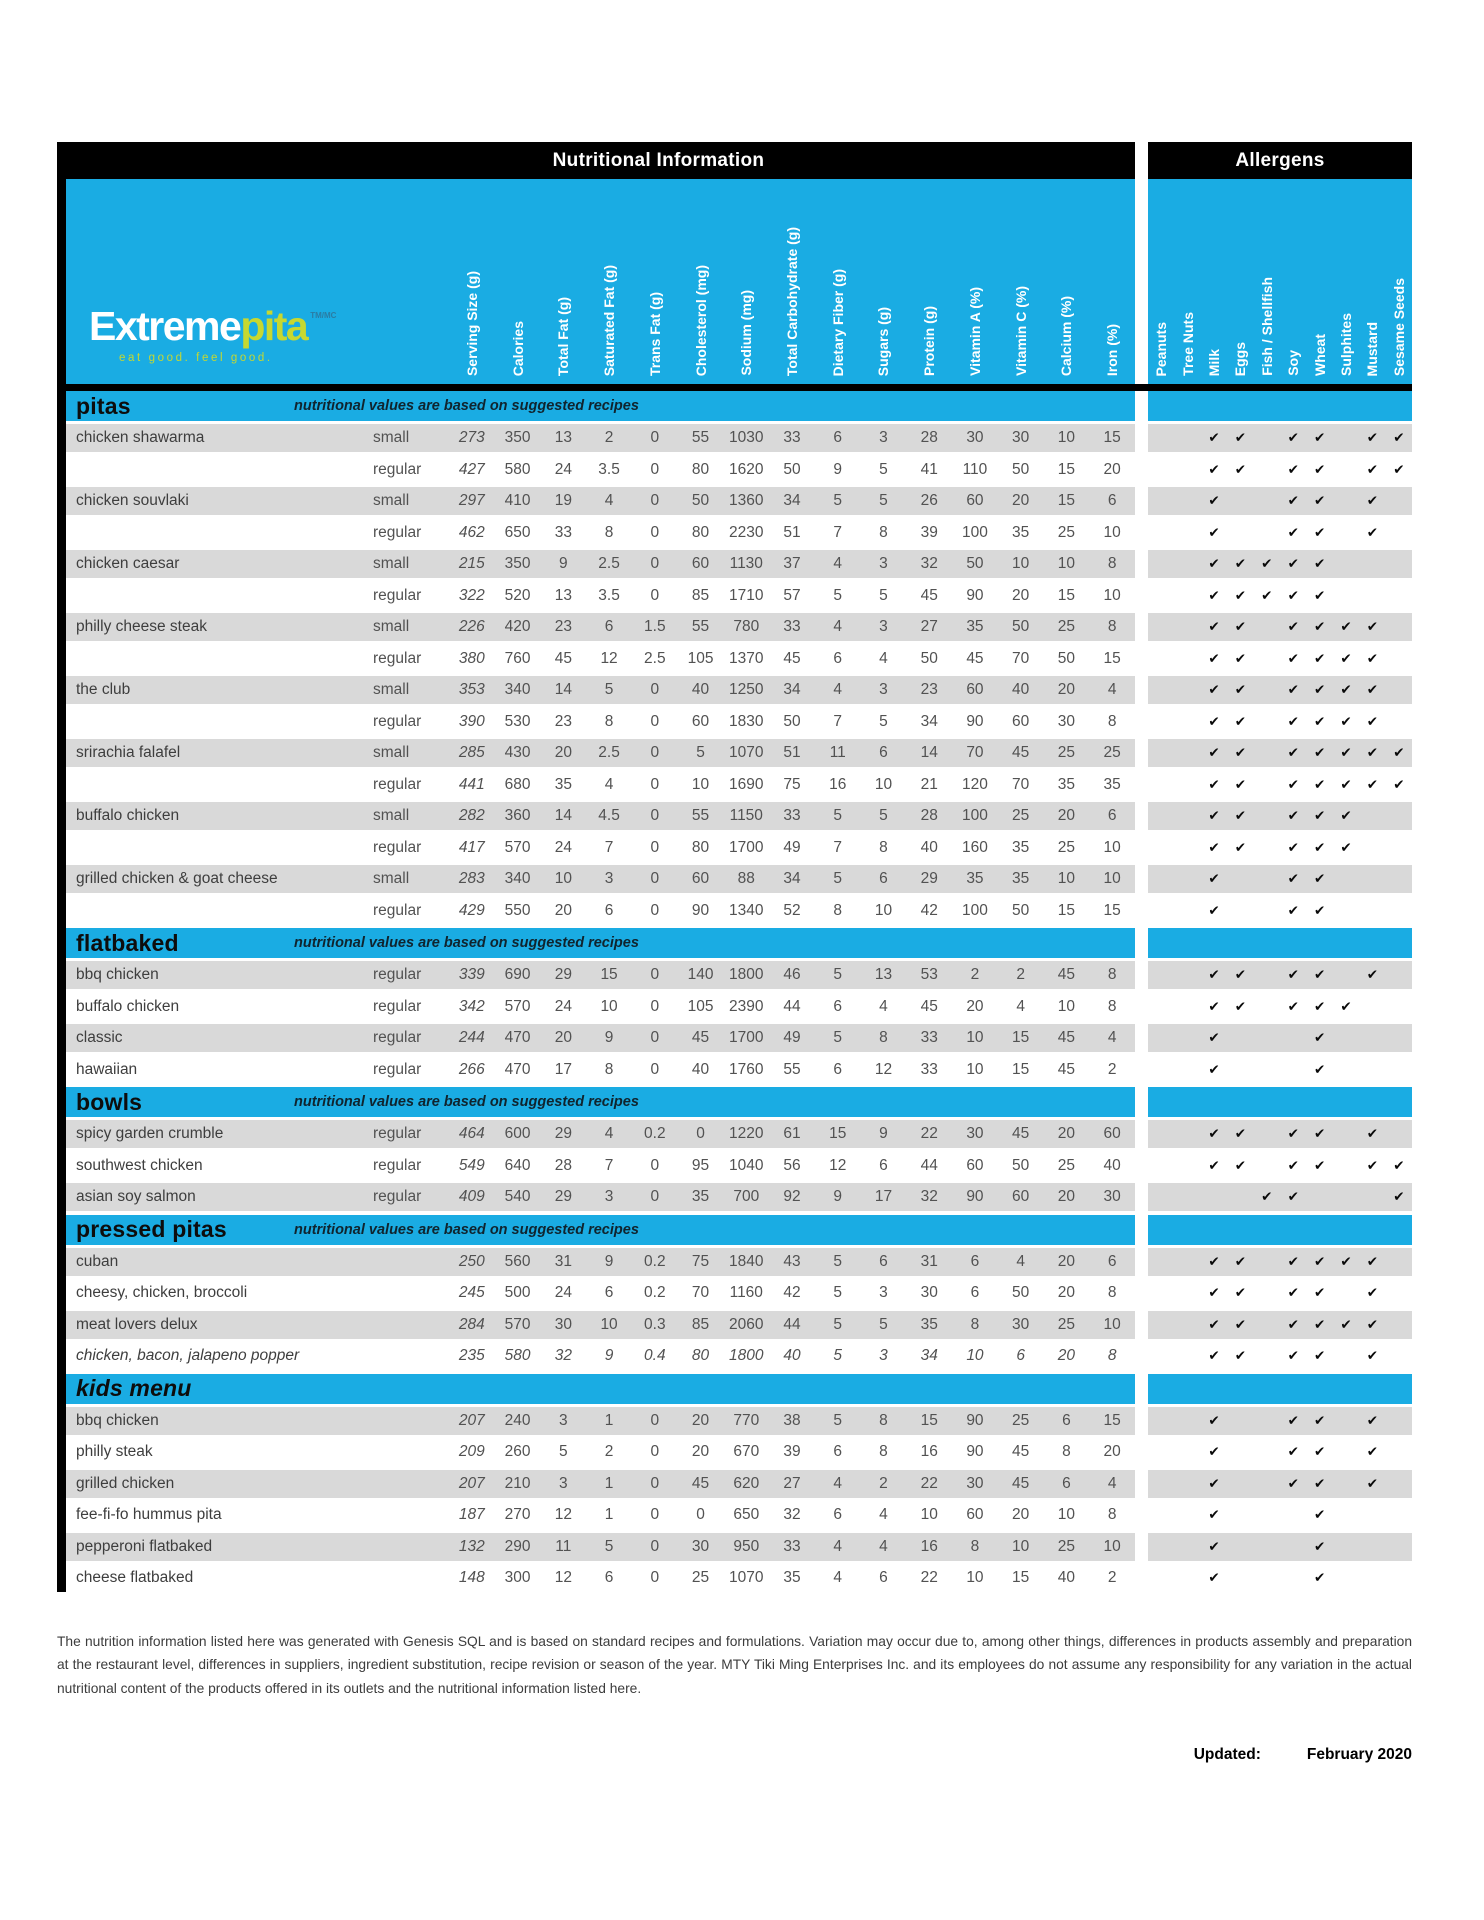 The height and width of the screenshot is (1920, 1484). I want to click on nutrition-value: 11, so click(837, 752).